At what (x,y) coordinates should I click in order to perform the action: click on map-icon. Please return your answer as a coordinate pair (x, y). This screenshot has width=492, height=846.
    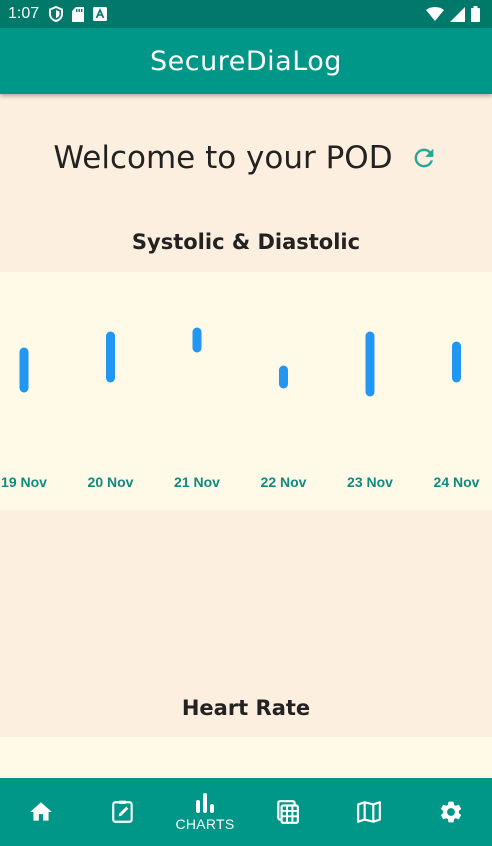
    Looking at the image, I should click on (369, 812).